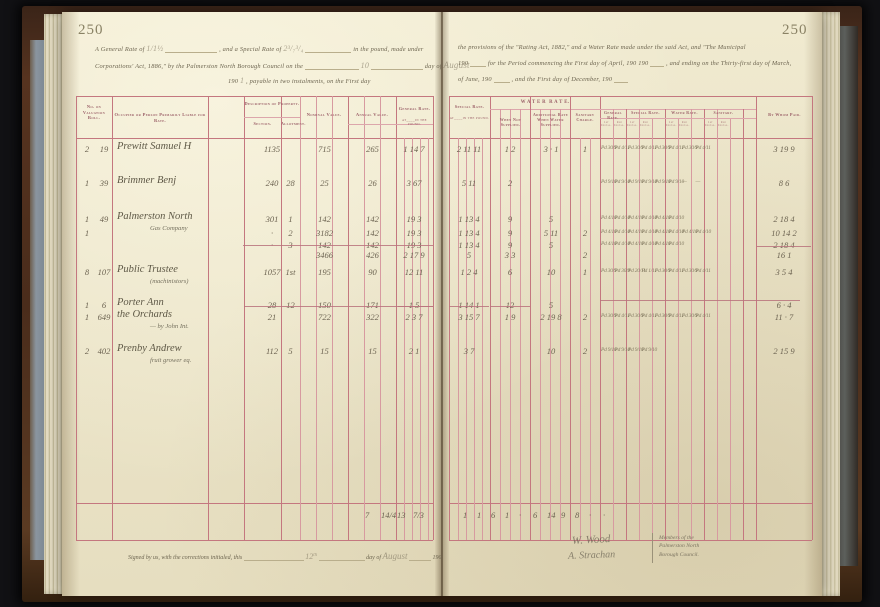  What do you see at coordinates (372, 149) in the screenshot?
I see `ledger-handwritten-entry: 265` at bounding box center [372, 149].